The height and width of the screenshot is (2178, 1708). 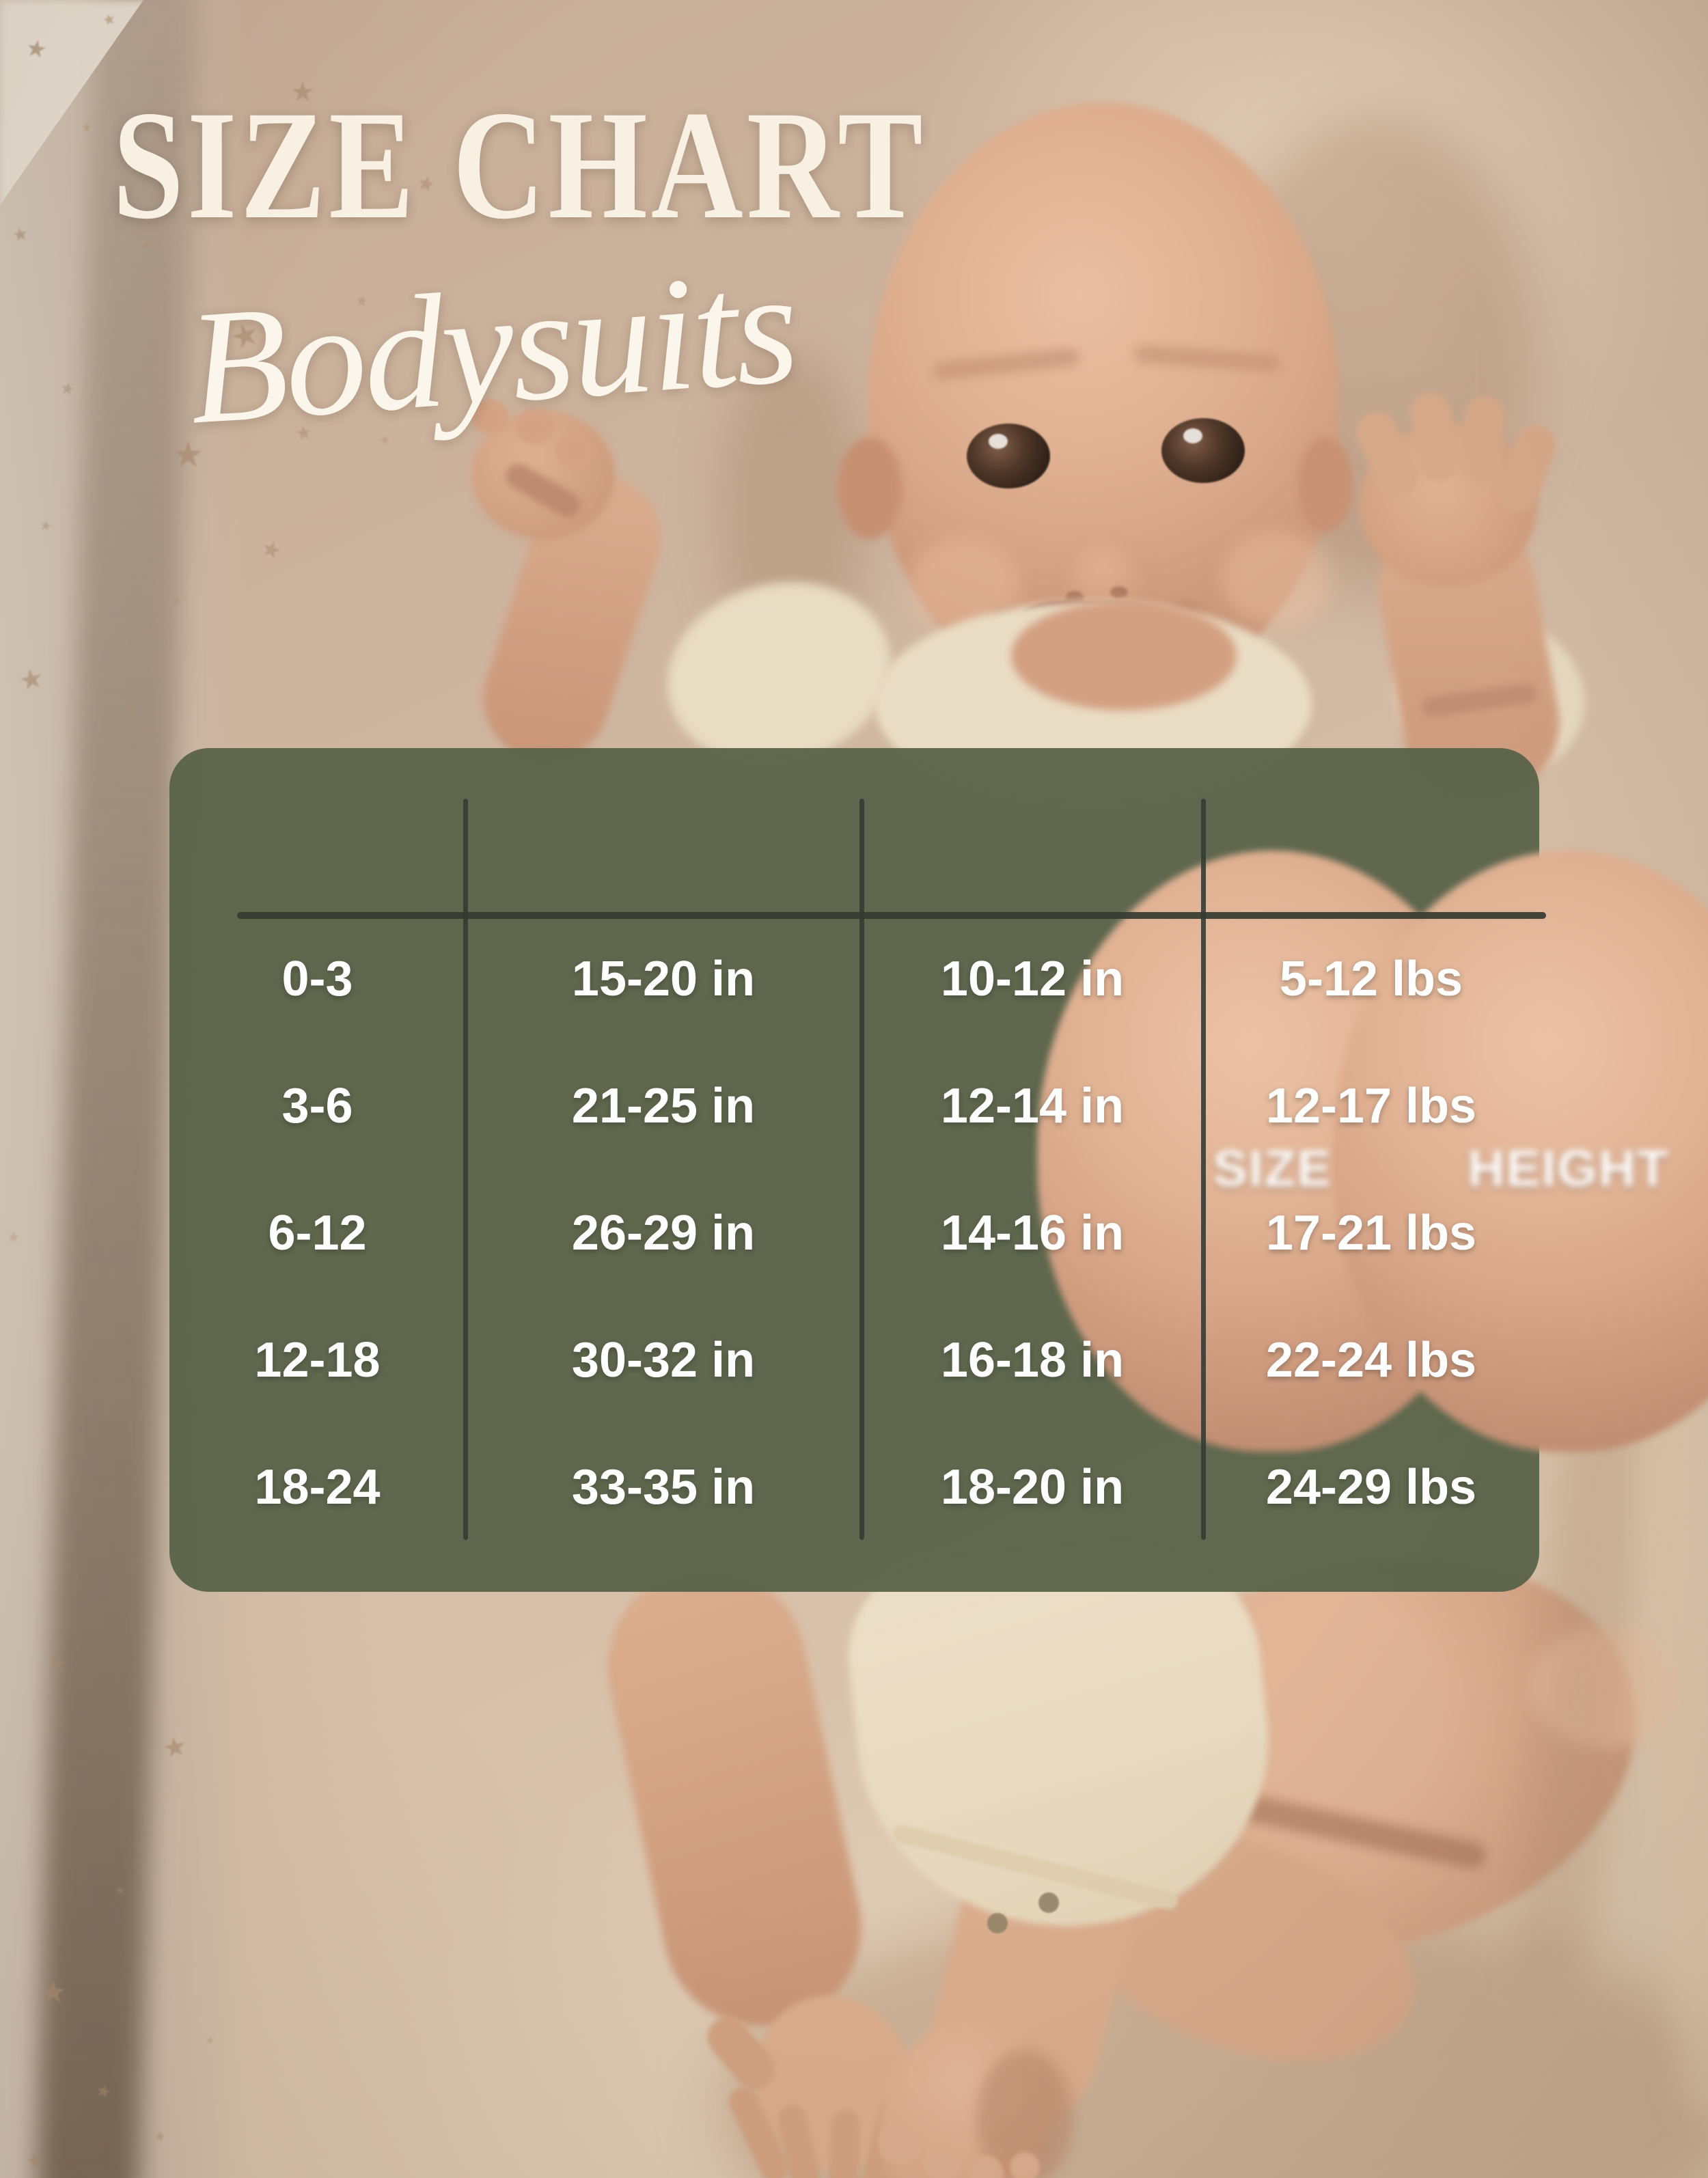 What do you see at coordinates (317, 1106) in the screenshot?
I see `table-cell-r1c0: 3-6` at bounding box center [317, 1106].